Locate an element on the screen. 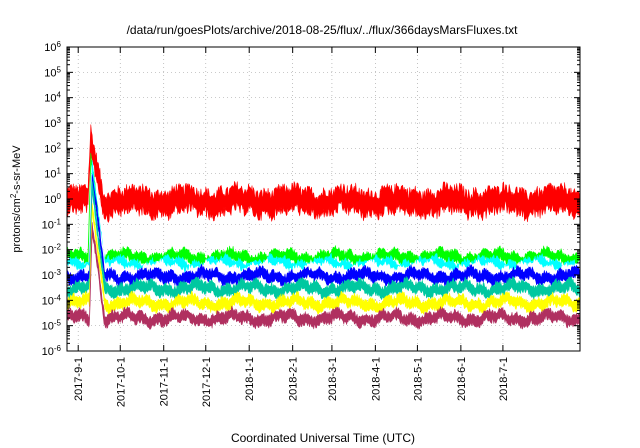 The width and height of the screenshot is (640, 448). x-tick-label: 2017-11-1 is located at coordinates (165, 381).